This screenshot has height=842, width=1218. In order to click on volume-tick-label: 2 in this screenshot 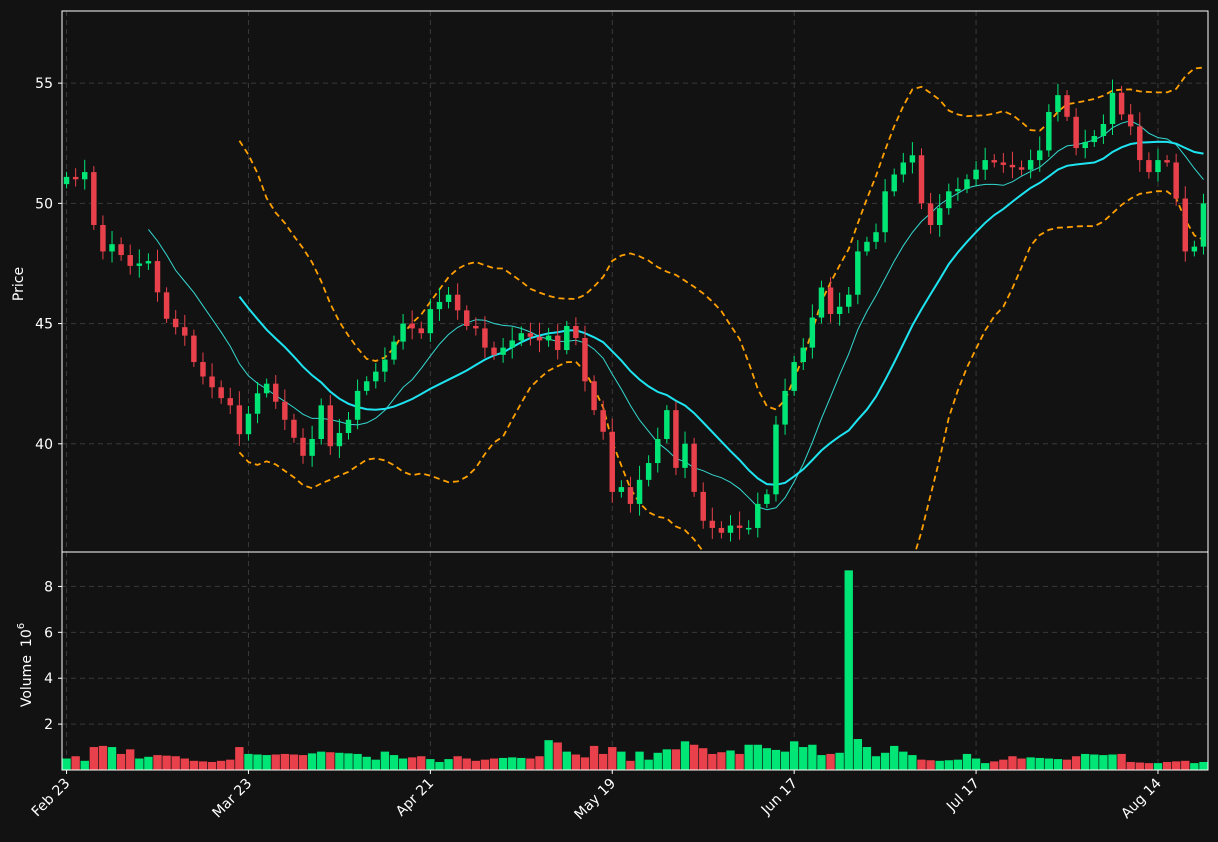, I will do `click(48, 725)`.